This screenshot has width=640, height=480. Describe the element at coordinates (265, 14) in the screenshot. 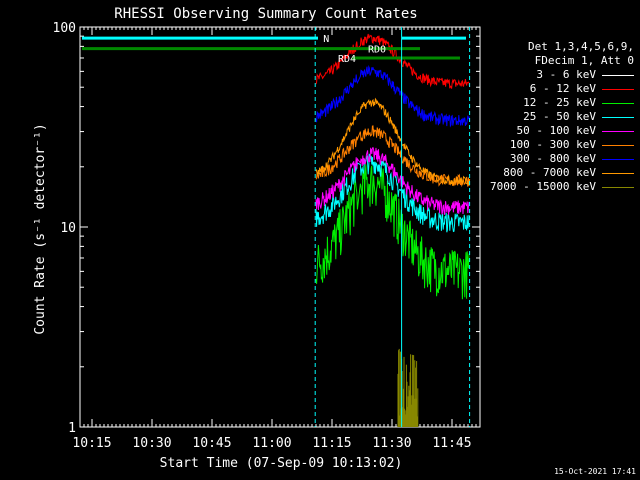

I see `chart-title: RHESSI Observing Summary Count Rates` at that location.